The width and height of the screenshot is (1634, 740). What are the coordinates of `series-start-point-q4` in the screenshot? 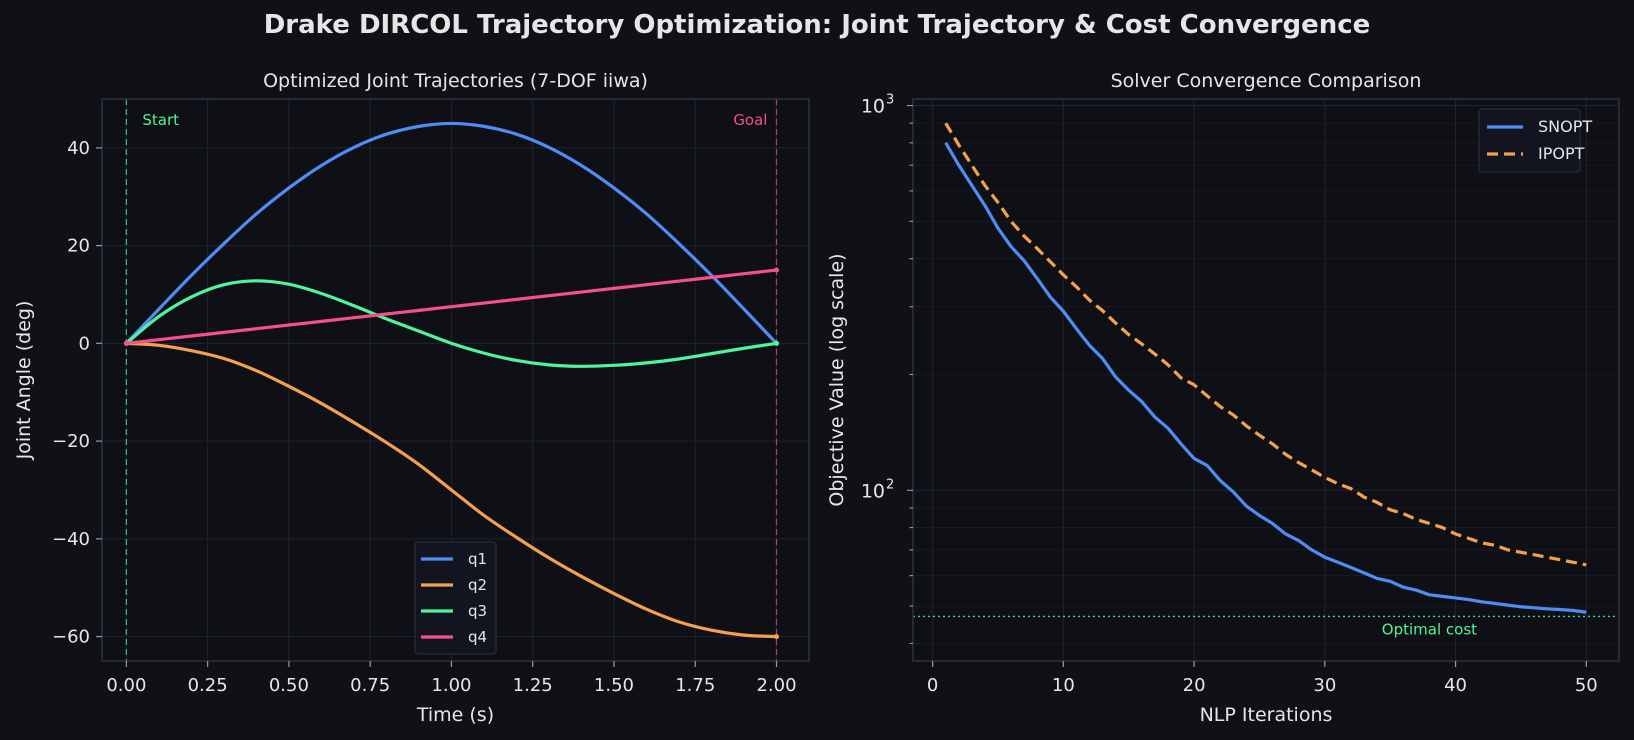 It's located at (126, 343).